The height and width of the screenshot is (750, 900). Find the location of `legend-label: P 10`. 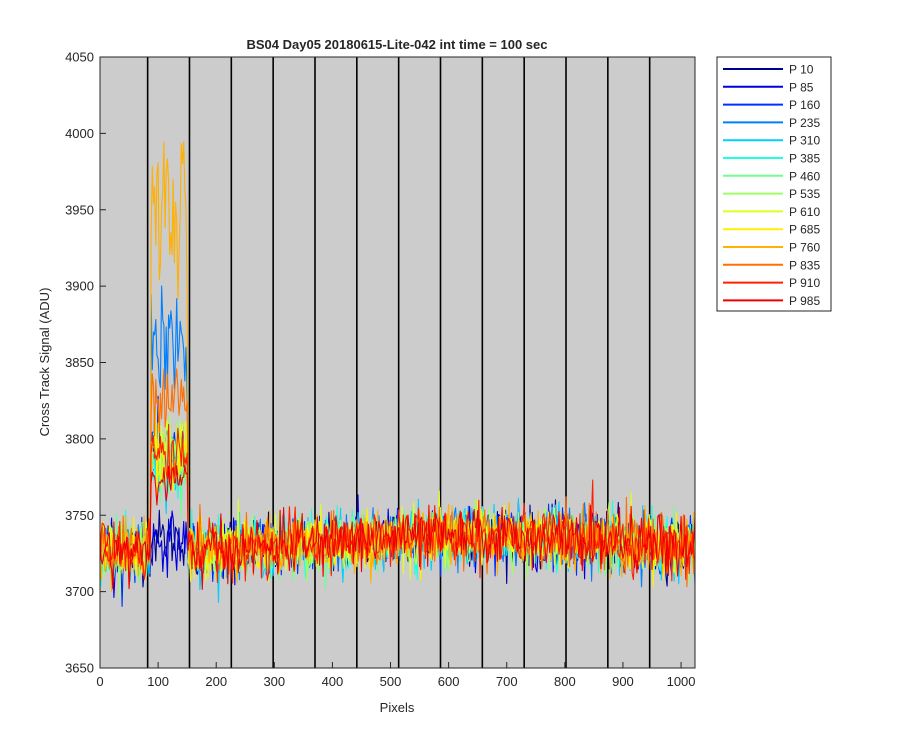

legend-label: P 10 is located at coordinates (801, 70).